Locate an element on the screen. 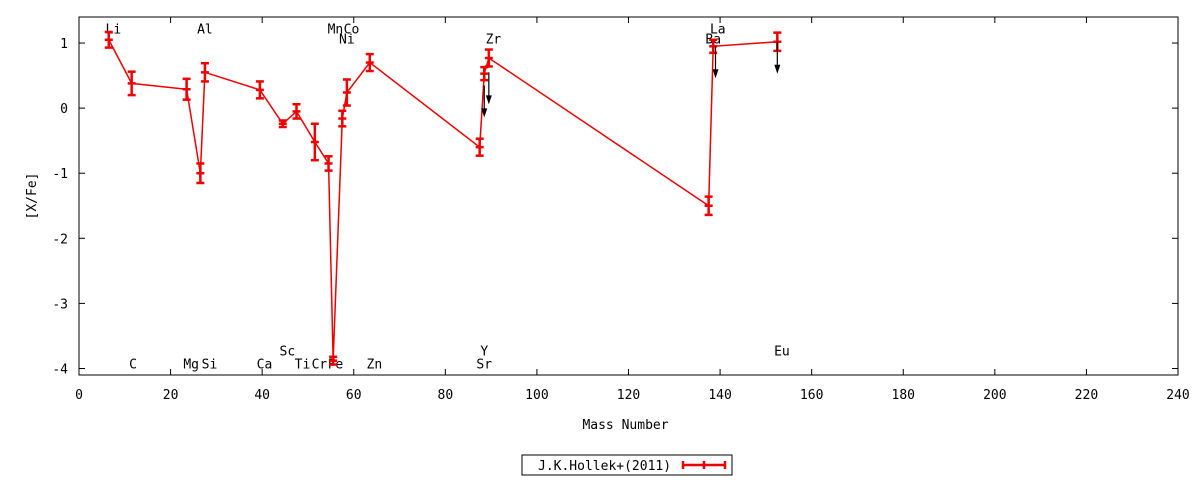 Image resolution: width=1200 pixels, height=480 pixels. element-label: Zn is located at coordinates (375, 364).